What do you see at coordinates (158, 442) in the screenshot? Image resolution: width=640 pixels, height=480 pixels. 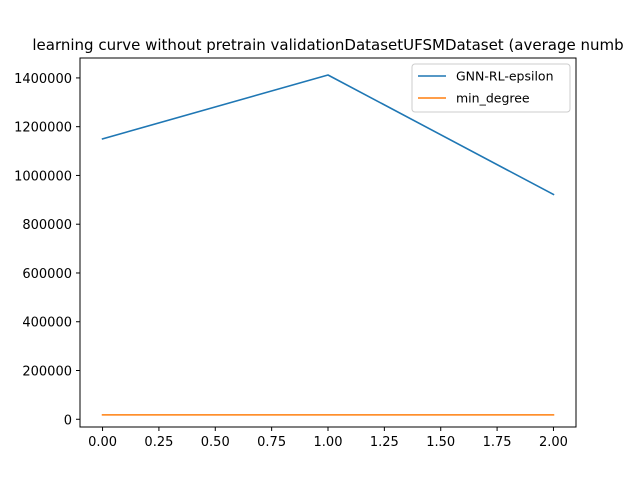 I see `x-tick-label: 0.25` at bounding box center [158, 442].